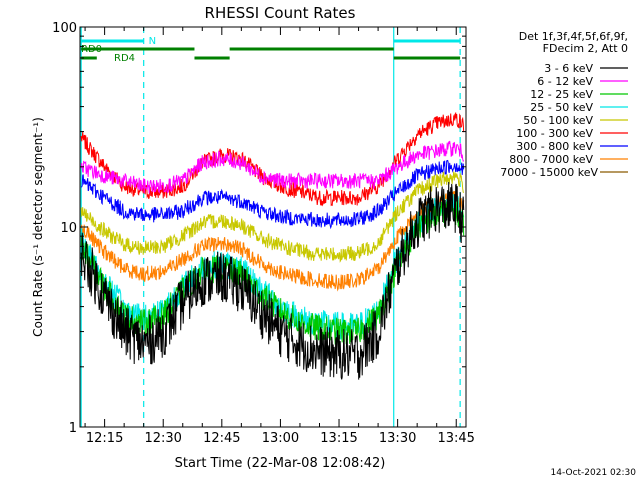  Describe the element at coordinates (561, 107) in the screenshot. I see `legend-label: 25 - 50 keV` at that location.